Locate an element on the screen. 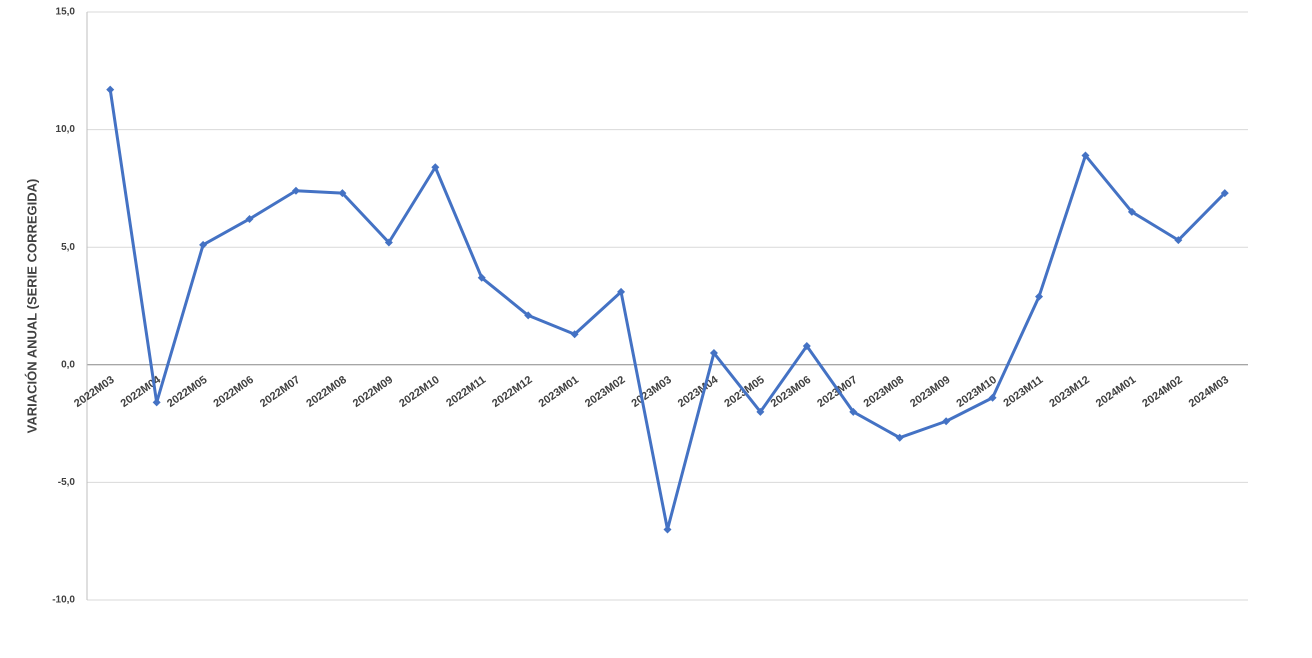 The image size is (1312, 658). x-tick-label: 2022M09 is located at coordinates (373, 392).